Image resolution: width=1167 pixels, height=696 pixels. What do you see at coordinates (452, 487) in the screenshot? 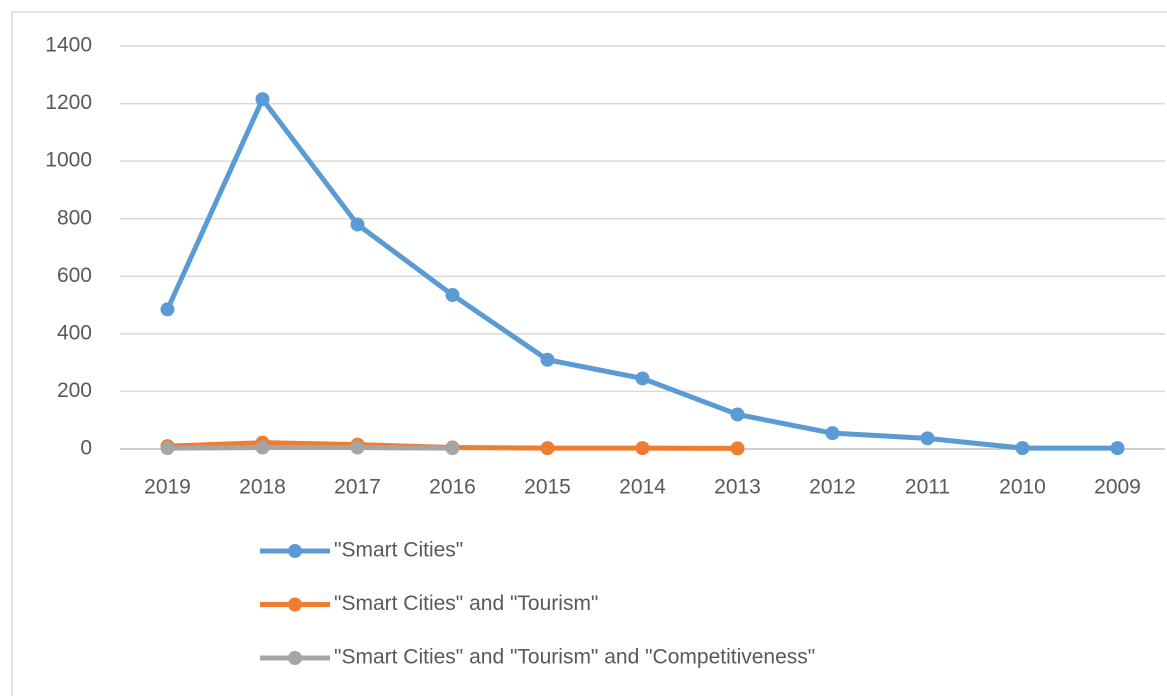
I see `x-tick-label: 2016` at bounding box center [452, 487].